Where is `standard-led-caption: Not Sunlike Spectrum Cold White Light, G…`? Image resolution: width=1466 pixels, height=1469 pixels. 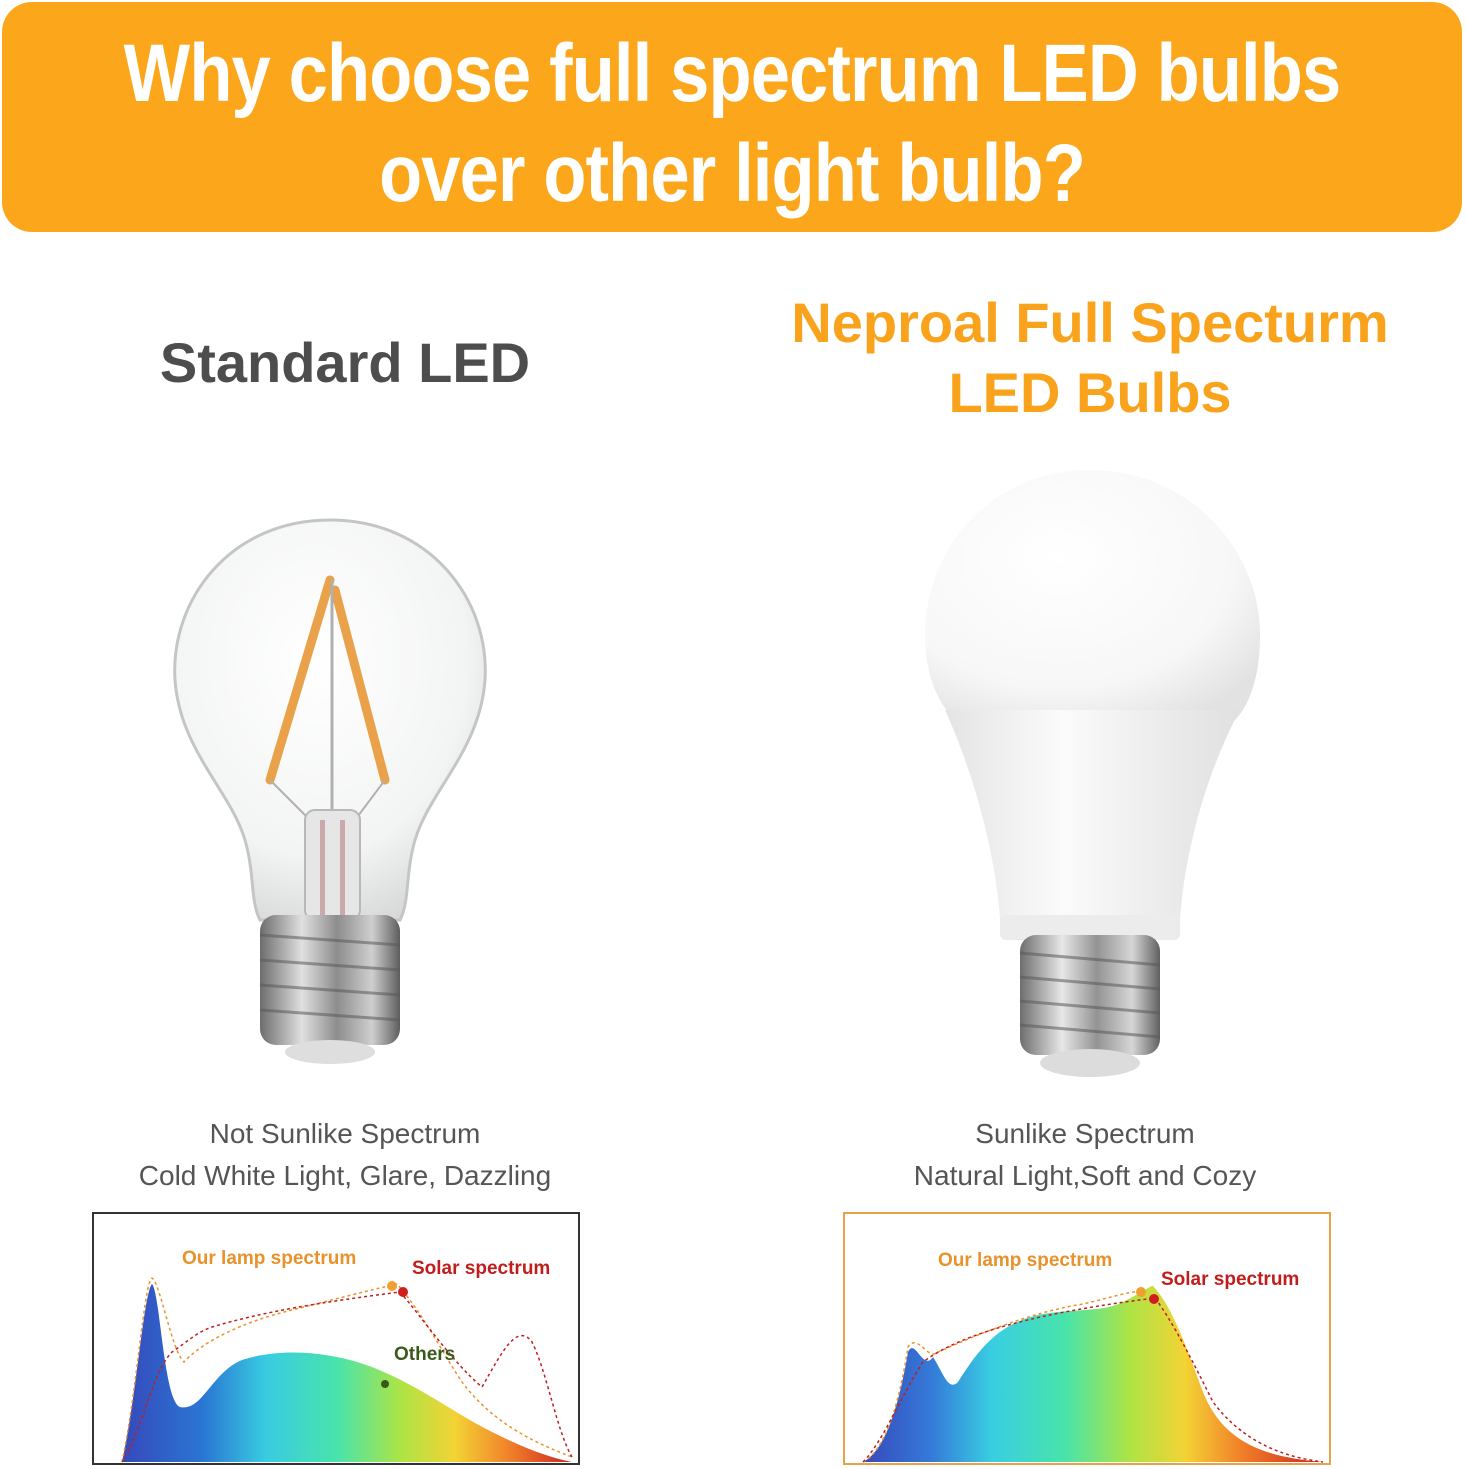 standard-led-caption: Not Sunlike Spectrum Cold White Light, G… is located at coordinates (345, 1155).